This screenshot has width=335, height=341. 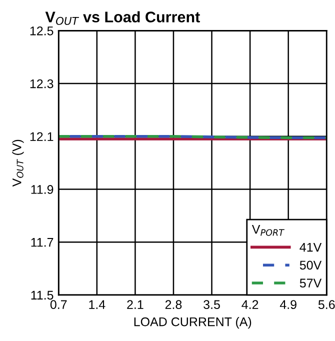 What do you see at coordinates (42, 136) in the screenshot?
I see `y-tick-label: 12.1` at bounding box center [42, 136].